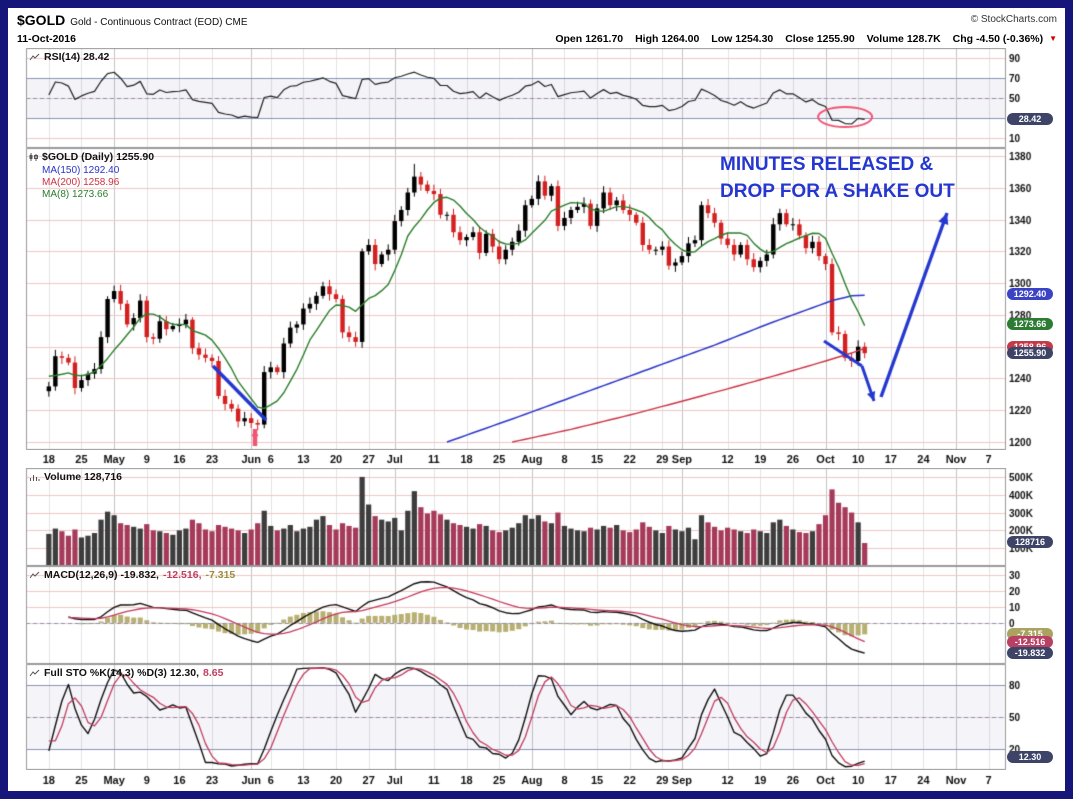  I want to click on copyright: © StockCharts.com, so click(1013, 19).